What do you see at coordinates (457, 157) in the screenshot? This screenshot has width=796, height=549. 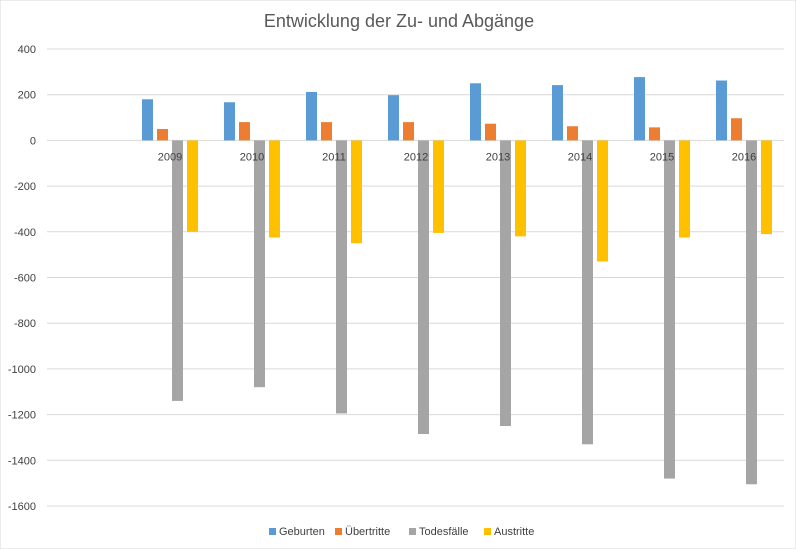 I see `x-axis-tick-labels: 2009 2010 2011 2012 2013 2014 2015 2016` at bounding box center [457, 157].